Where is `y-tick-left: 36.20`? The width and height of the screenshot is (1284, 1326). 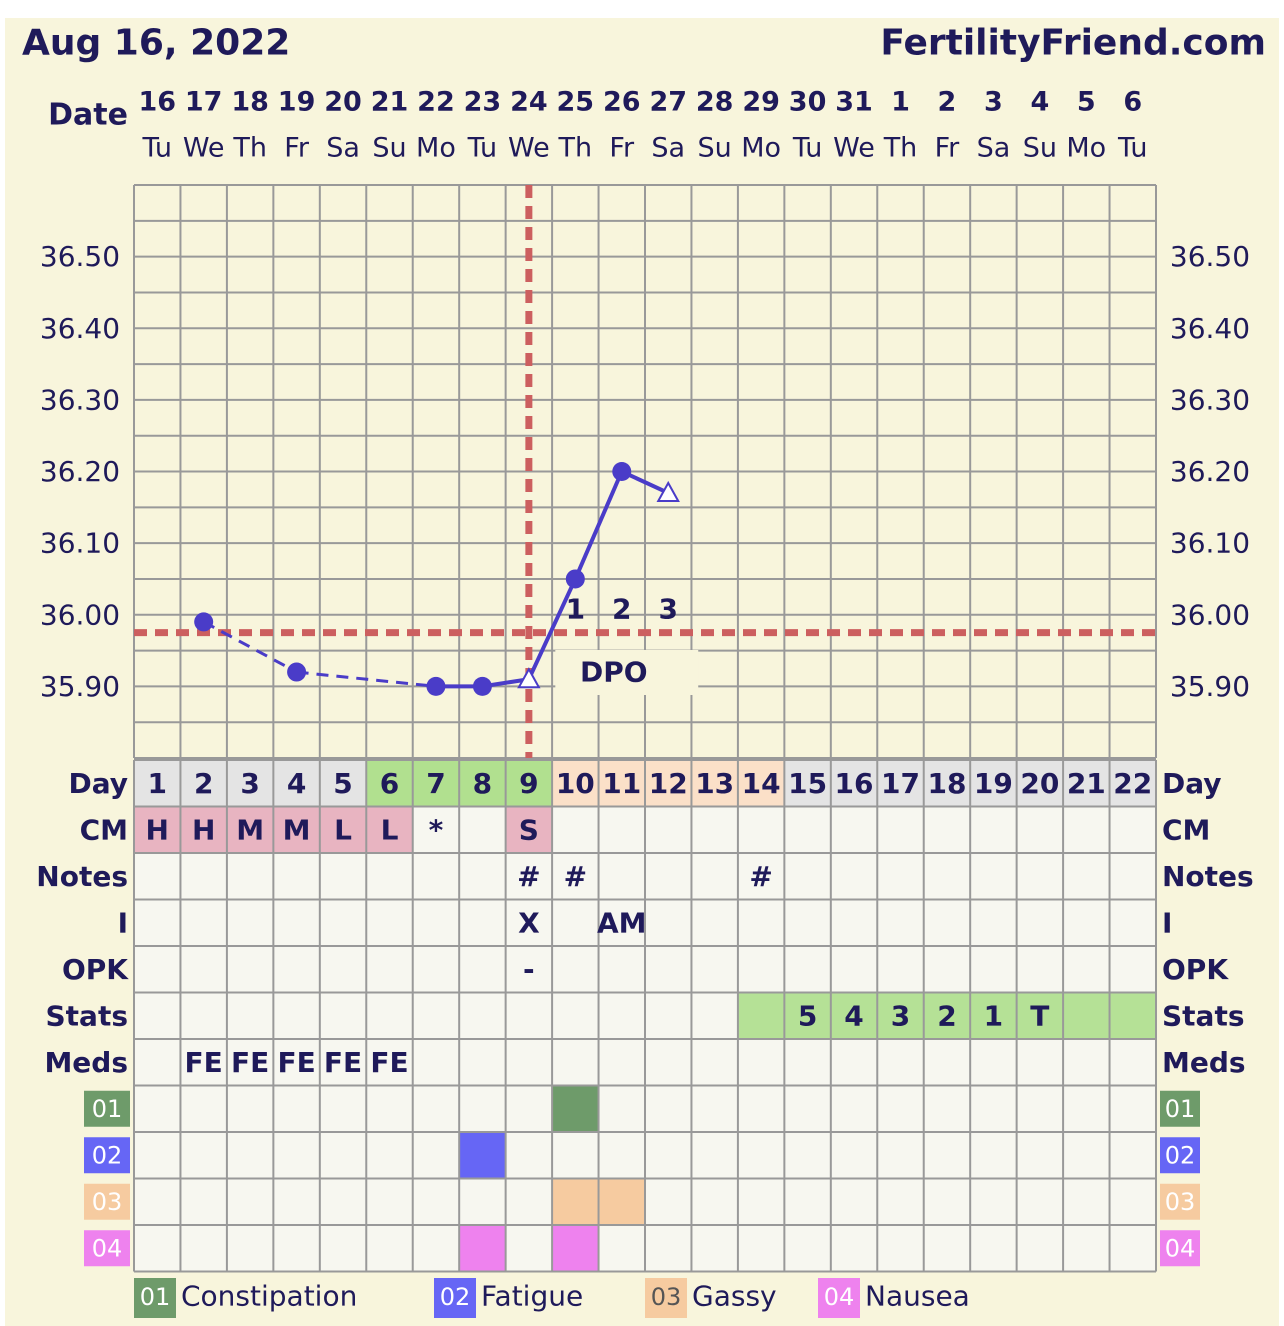
y-tick-left: 36.20 is located at coordinates (80, 471).